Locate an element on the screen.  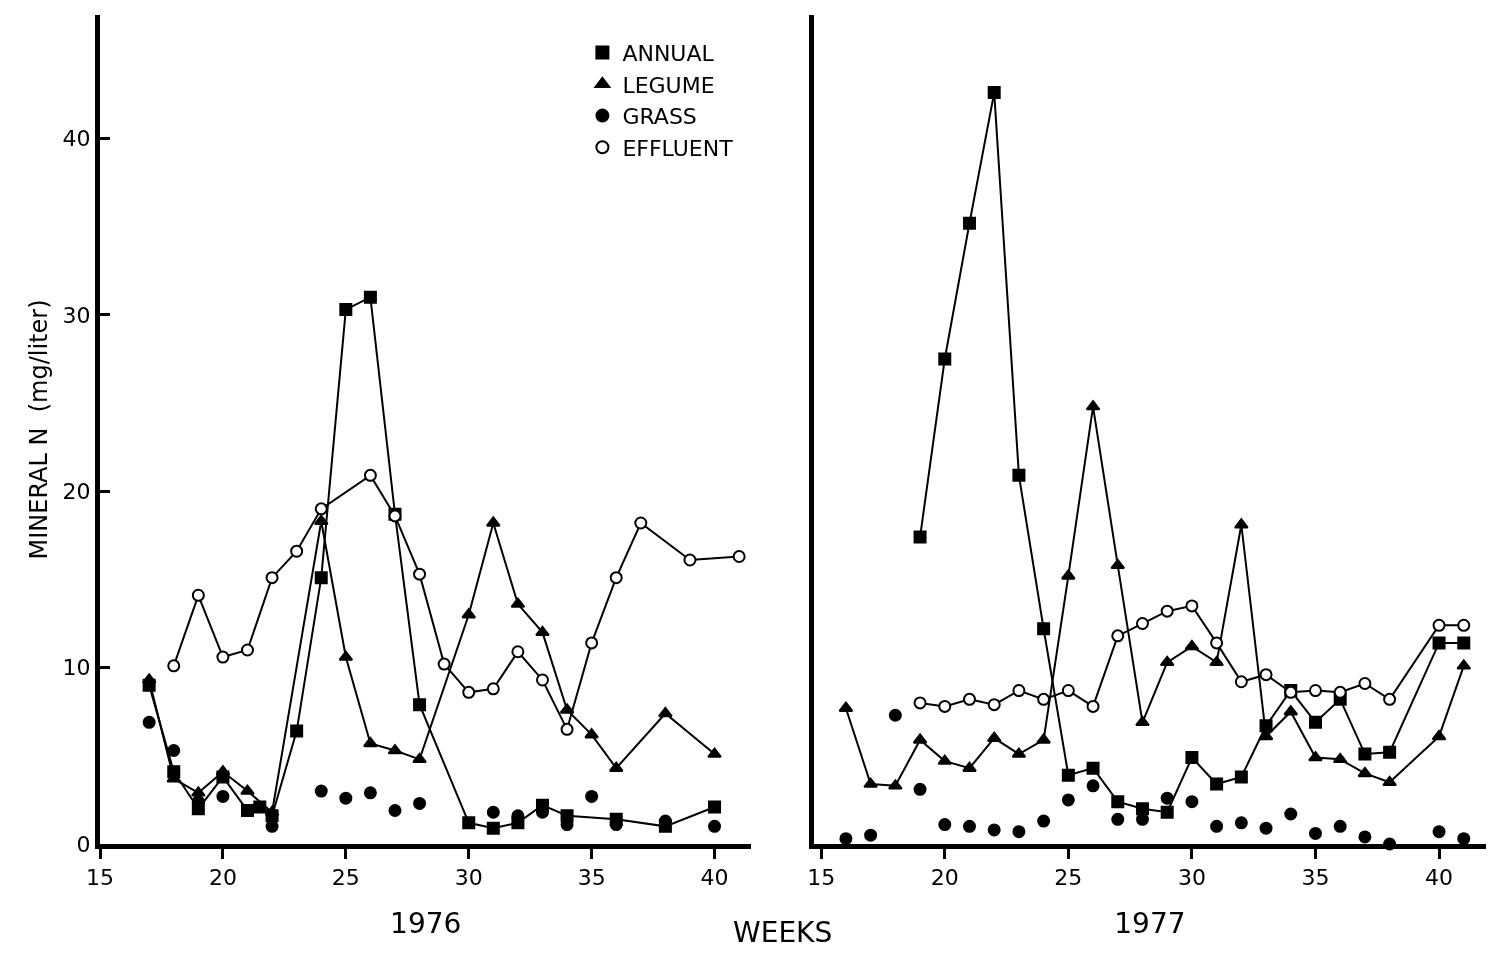
y-axis-title: MINERAL N (mg/liter) is located at coordinates (38, 429).